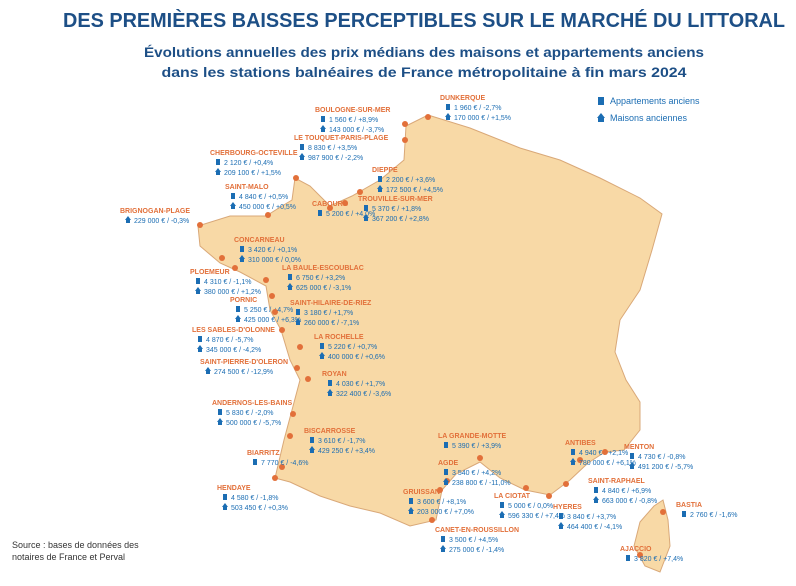  I want to click on station-name: CHERBOURG-OCTEVILLE, so click(254, 153).